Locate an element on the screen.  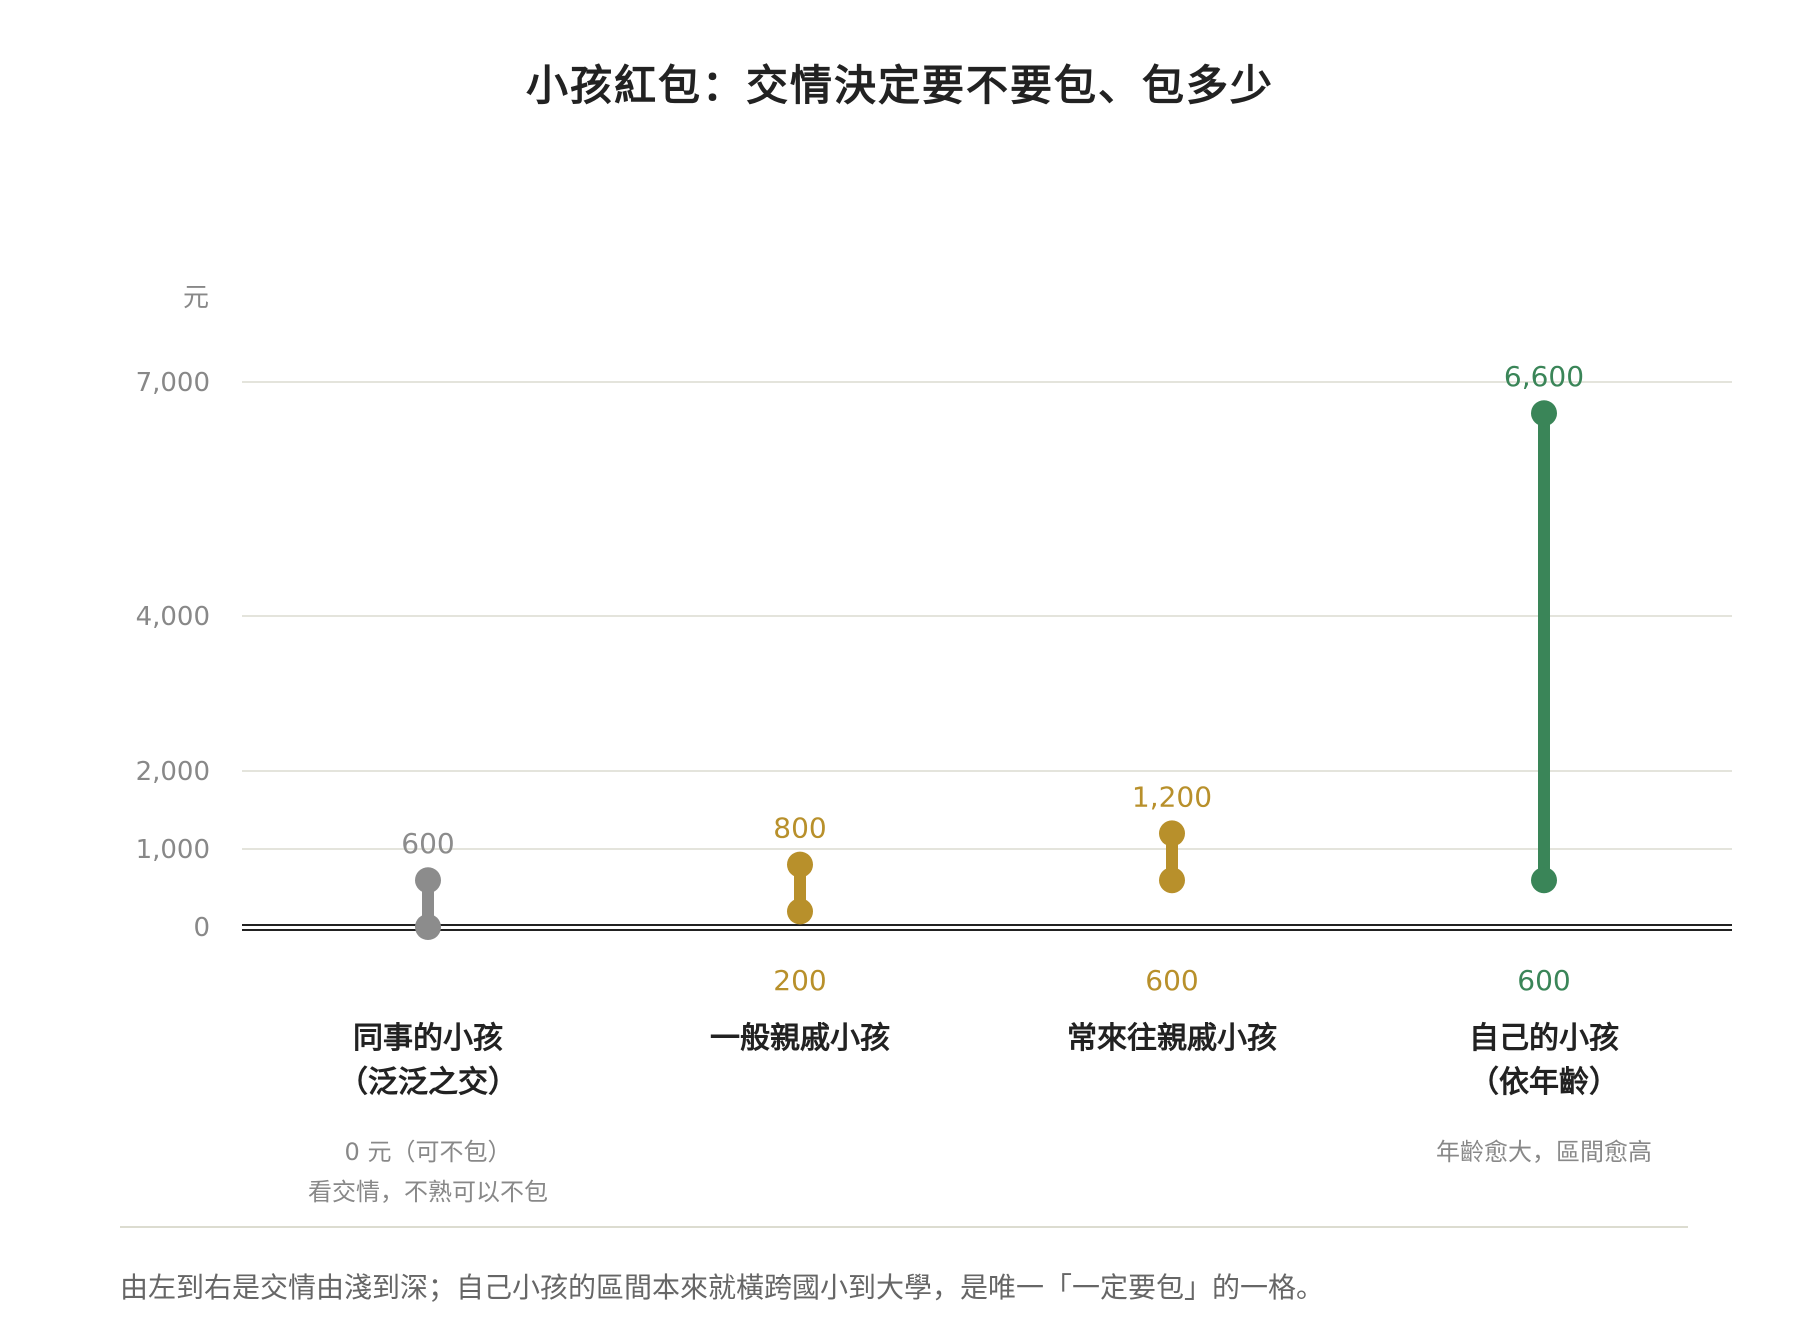
category-label: 常來往親戚小孩 is located at coordinates (1172, 1038).